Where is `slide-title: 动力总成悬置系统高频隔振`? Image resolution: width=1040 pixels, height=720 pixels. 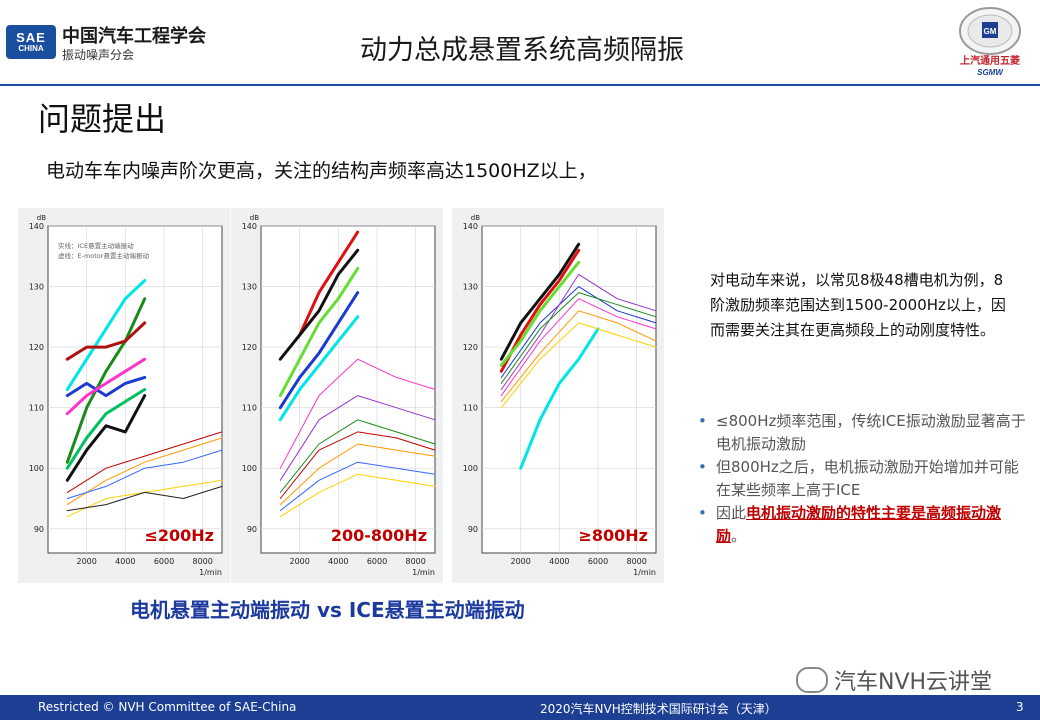 slide-title: 动力总成悬置系统高频隔振 is located at coordinates (522, 50).